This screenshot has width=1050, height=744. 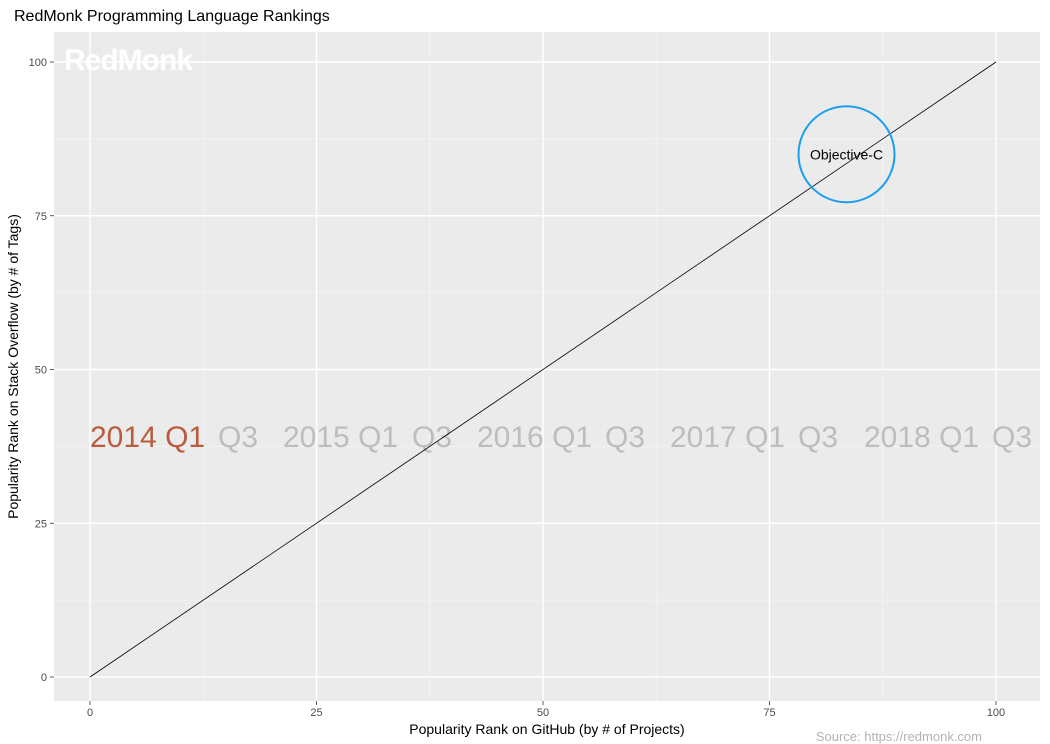 What do you see at coordinates (543, 713) in the screenshot?
I see `x-tick-label: 50` at bounding box center [543, 713].